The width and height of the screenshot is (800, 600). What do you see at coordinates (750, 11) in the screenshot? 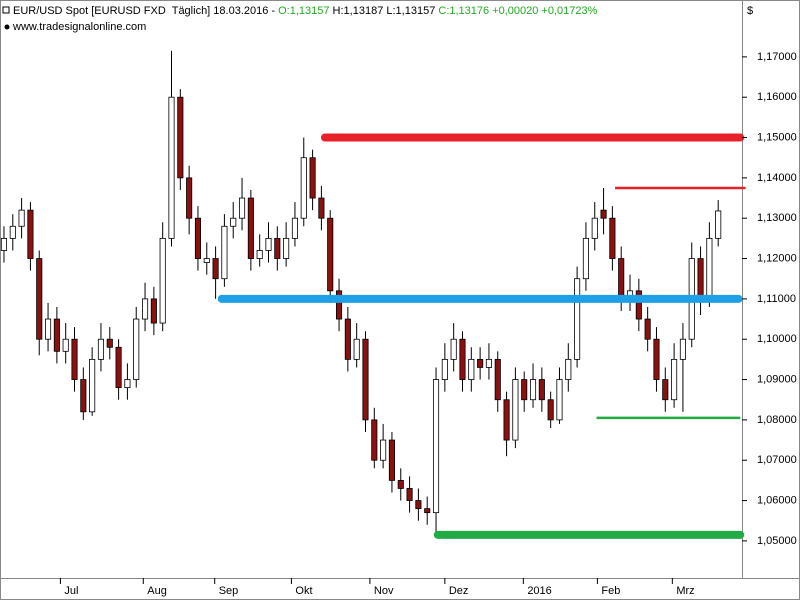
I see `currency: $` at bounding box center [750, 11].